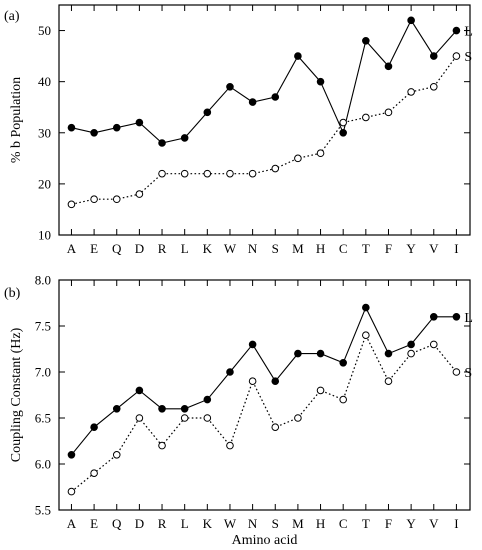  What do you see at coordinates (434, 523) in the screenshot?
I see `x-tick-label: V` at bounding box center [434, 523].